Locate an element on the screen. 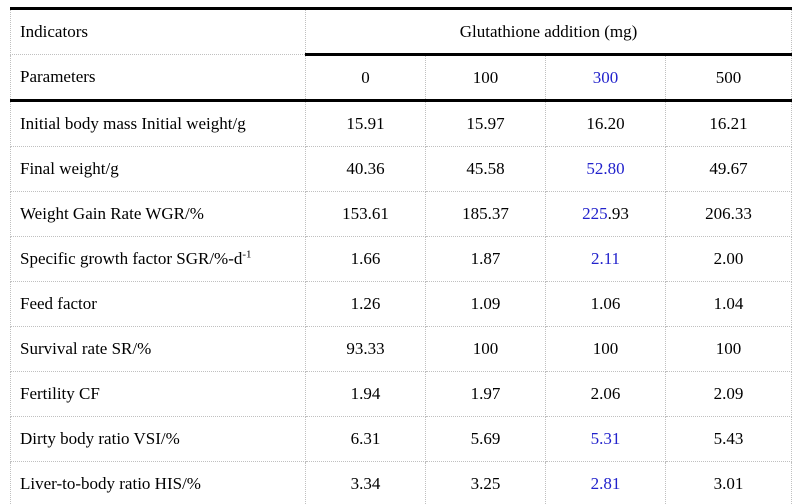 The height and width of the screenshot is (504, 800). value-cell: 49.67 is located at coordinates (728, 169).